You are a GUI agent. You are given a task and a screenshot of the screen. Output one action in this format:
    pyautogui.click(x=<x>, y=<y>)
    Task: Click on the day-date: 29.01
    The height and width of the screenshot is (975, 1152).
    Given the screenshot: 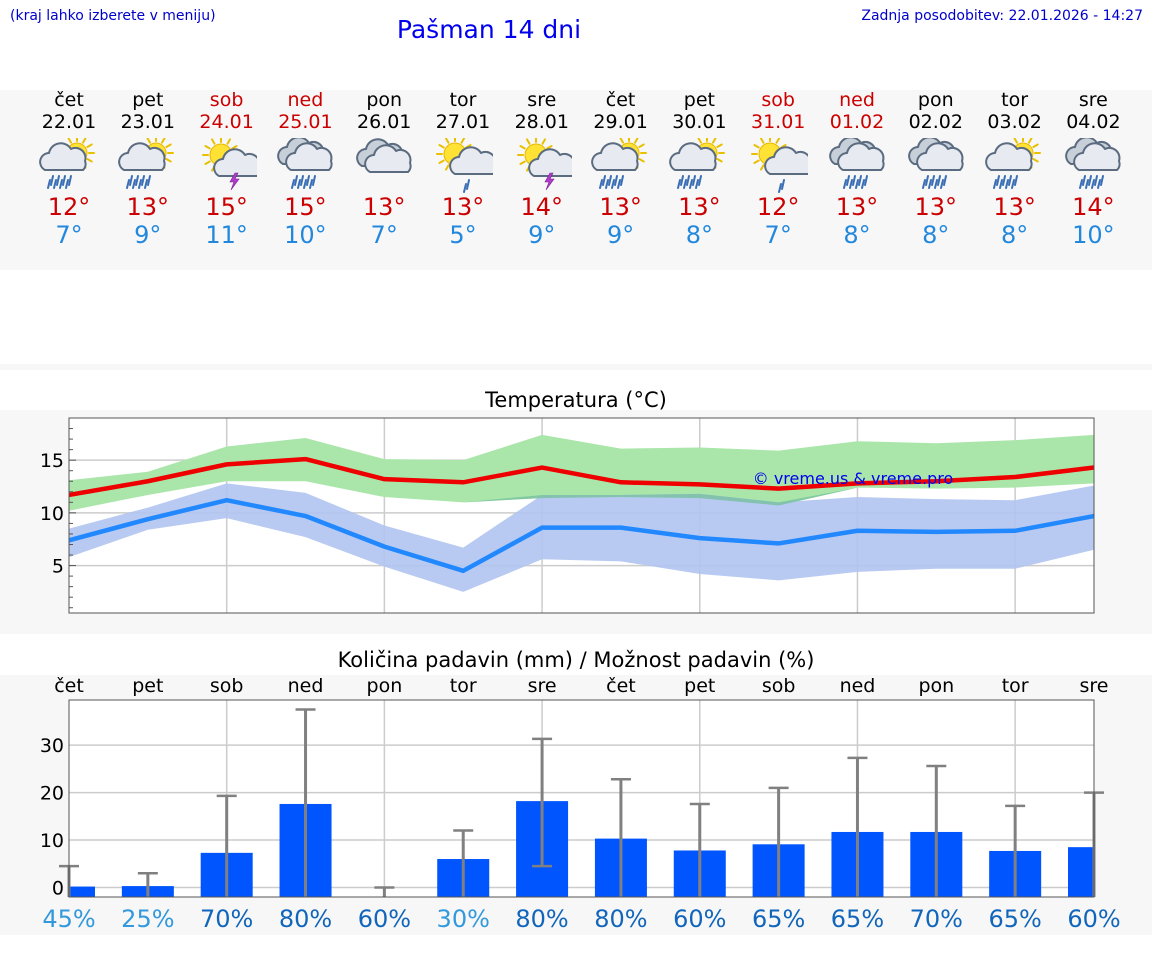 What is the action you would take?
    pyautogui.click(x=620, y=122)
    